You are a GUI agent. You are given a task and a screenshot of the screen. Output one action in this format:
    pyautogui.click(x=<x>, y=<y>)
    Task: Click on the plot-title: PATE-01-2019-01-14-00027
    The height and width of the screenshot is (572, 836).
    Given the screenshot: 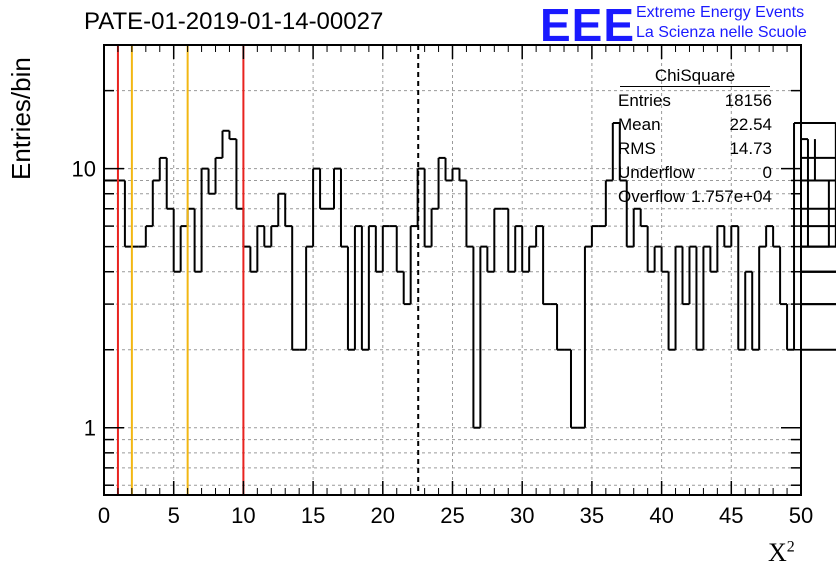 What is the action you would take?
    pyautogui.click(x=234, y=21)
    